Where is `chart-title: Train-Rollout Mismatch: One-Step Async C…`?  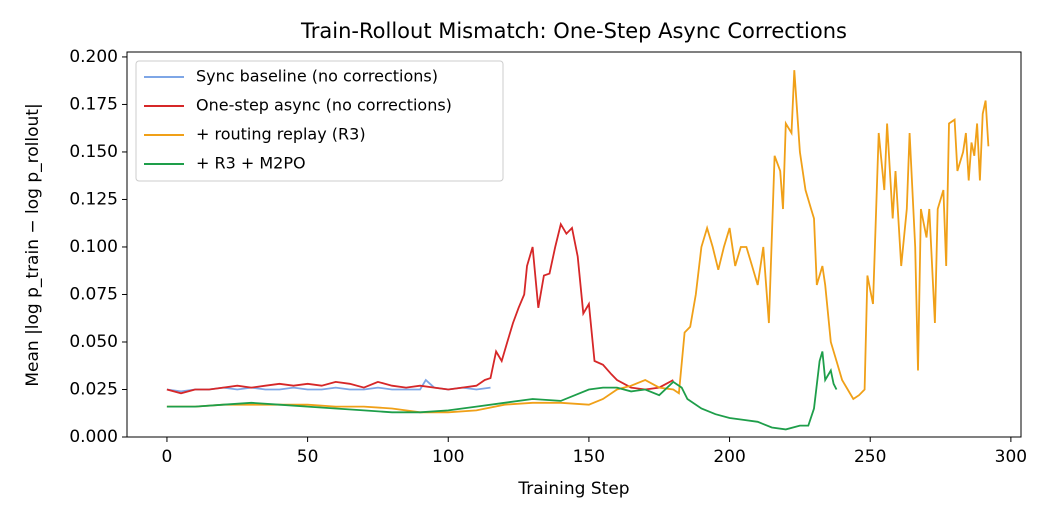 chart-title: Train-Rollout Mismatch: One-Step Async C… is located at coordinates (573, 31).